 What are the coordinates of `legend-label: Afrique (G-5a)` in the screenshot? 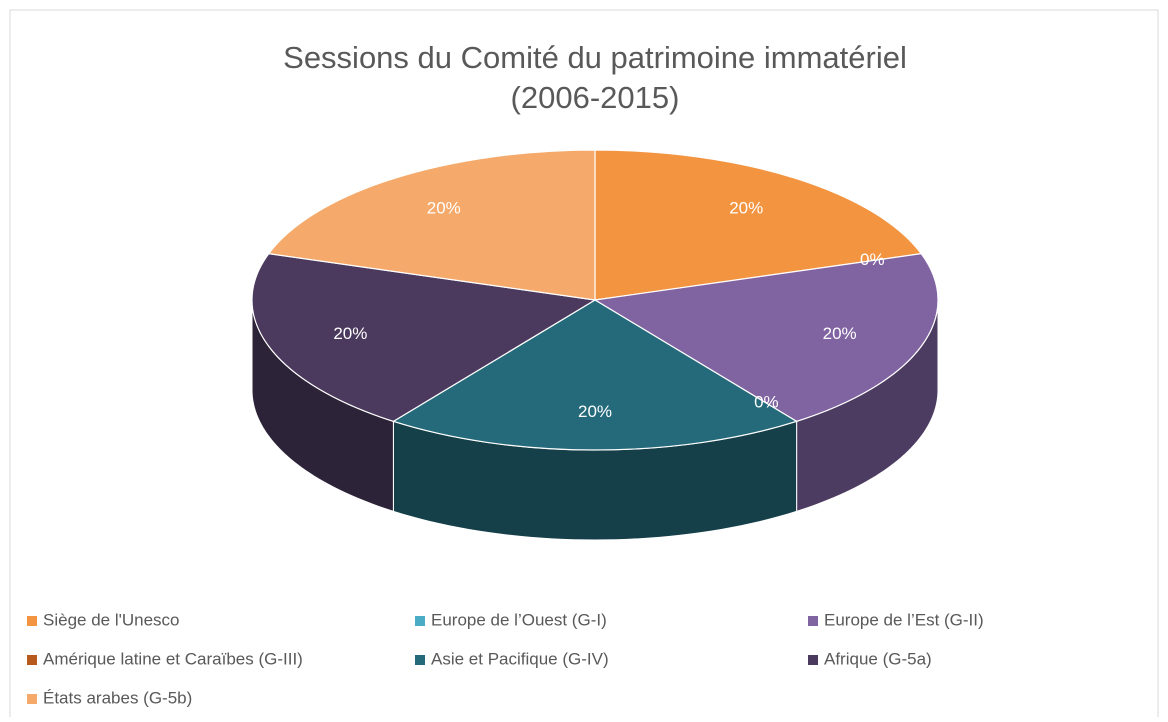 It's located at (878, 658).